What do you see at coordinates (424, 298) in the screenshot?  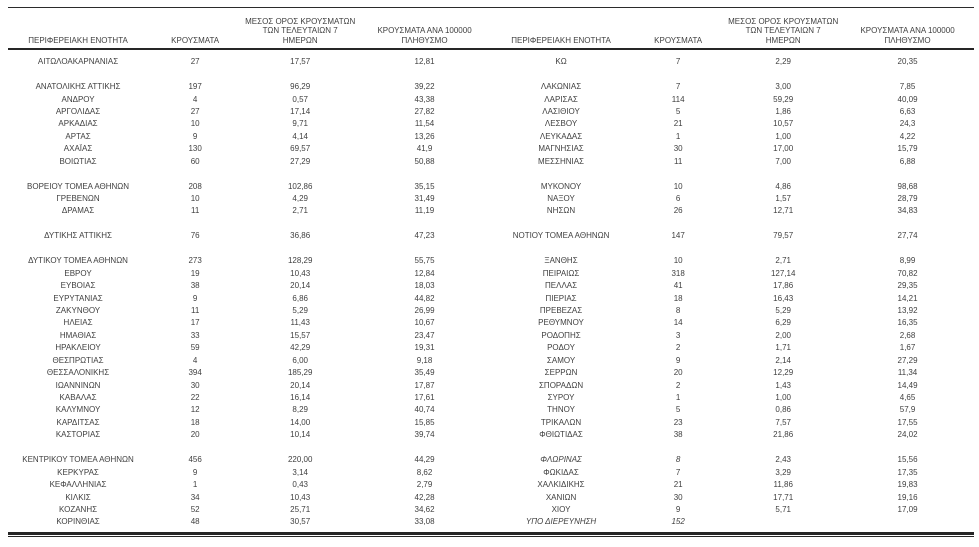 I see `cell-per100k: 44,82` at bounding box center [424, 298].